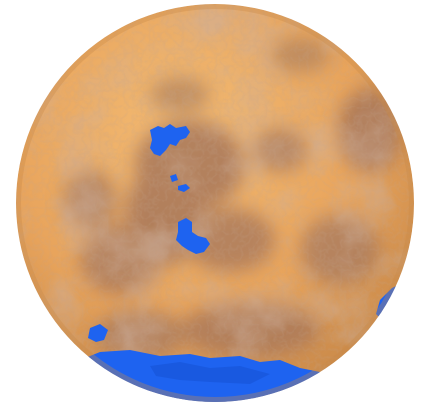  Describe the element at coordinates (184, 188) in the screenshot. I see `north-lake-islet` at that location.